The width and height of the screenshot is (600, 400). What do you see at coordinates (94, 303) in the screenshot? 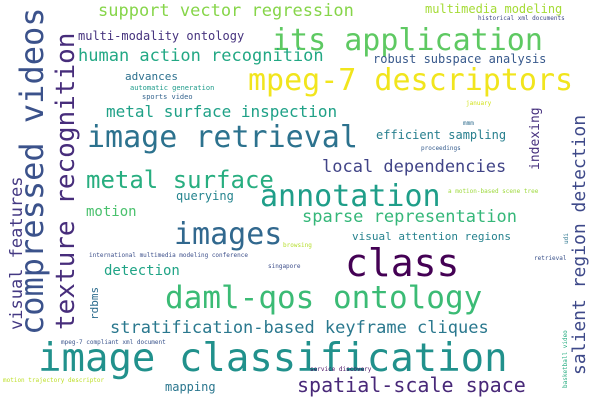
I see `word-rdbms: rdbms` at bounding box center [94, 303].